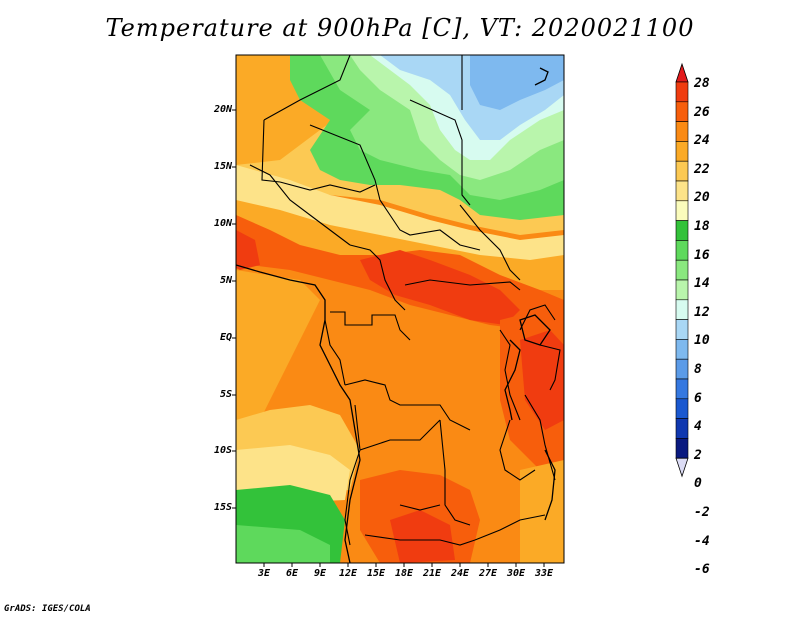 The width and height of the screenshot is (800, 618). Describe the element at coordinates (516, 573) in the screenshot. I see `lon-label-30e: 30E` at that location.